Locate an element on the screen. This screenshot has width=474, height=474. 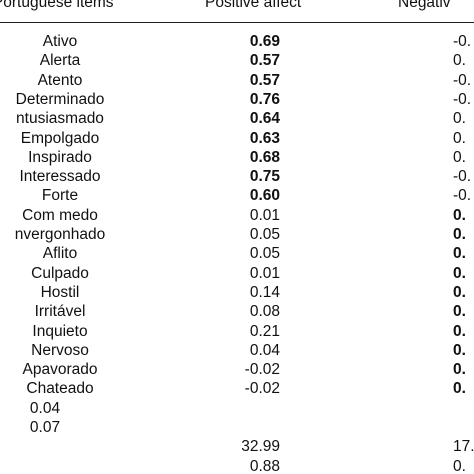
table-row-item: Apavorado is located at coordinates (60, 370).